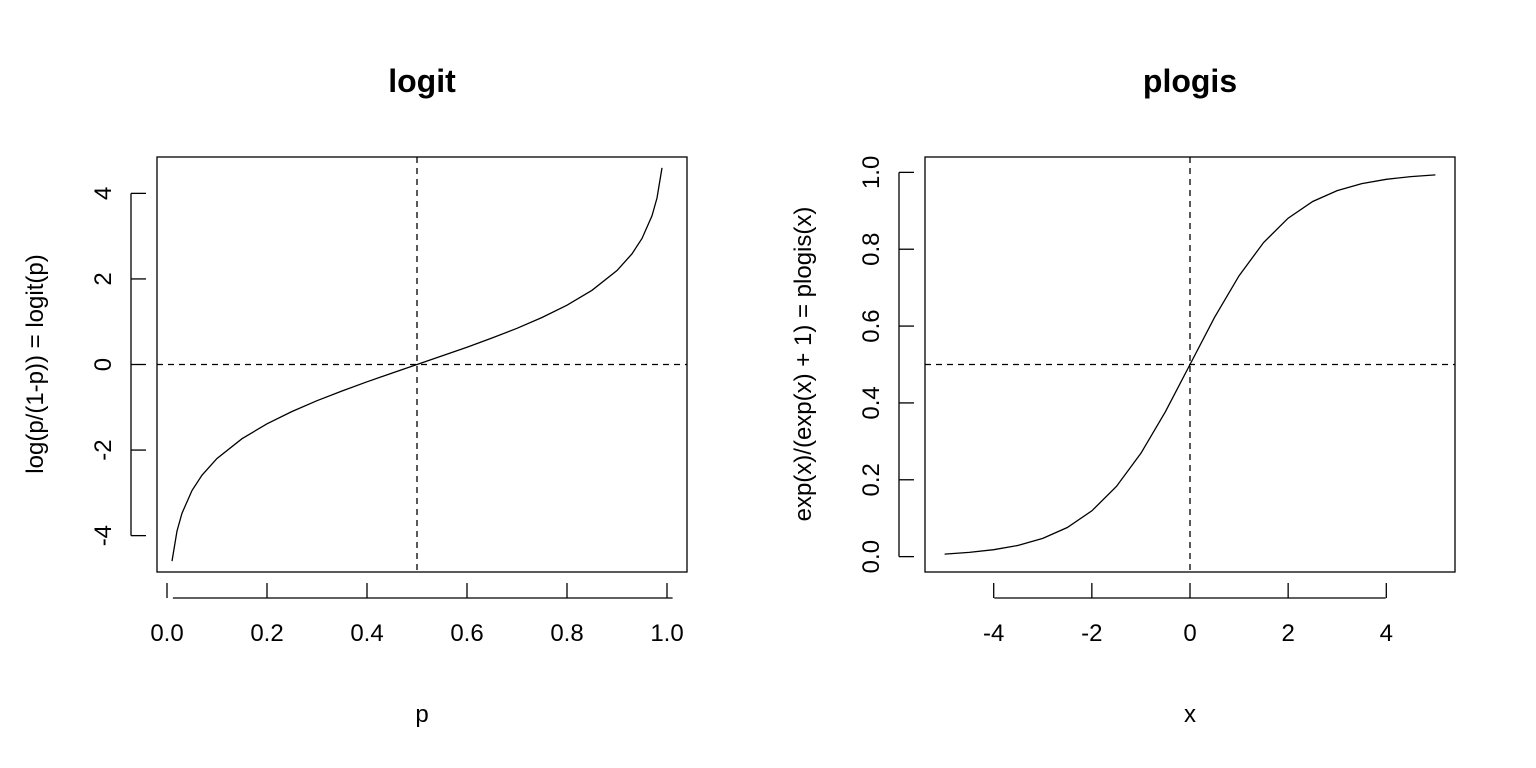 This screenshot has width=1536, height=768. I want to click on x-axis-label: p, so click(421, 714).